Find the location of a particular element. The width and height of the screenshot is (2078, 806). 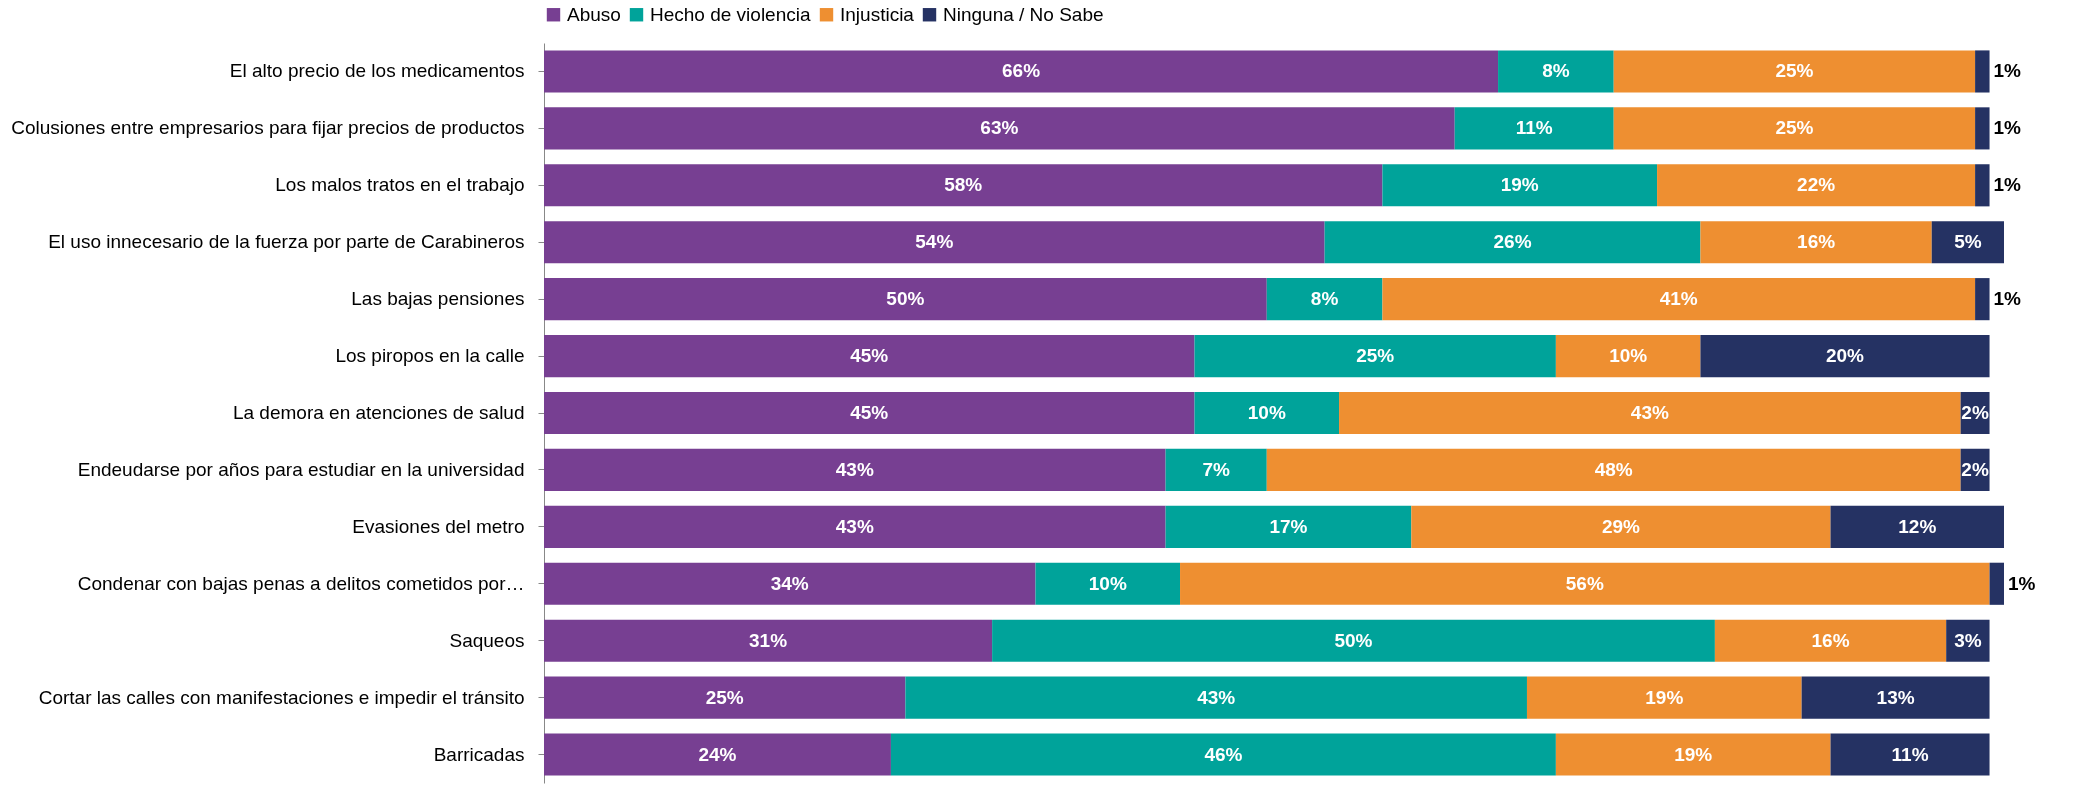

y-tick-label: Los piropos en la calle is located at coordinates (430, 356).